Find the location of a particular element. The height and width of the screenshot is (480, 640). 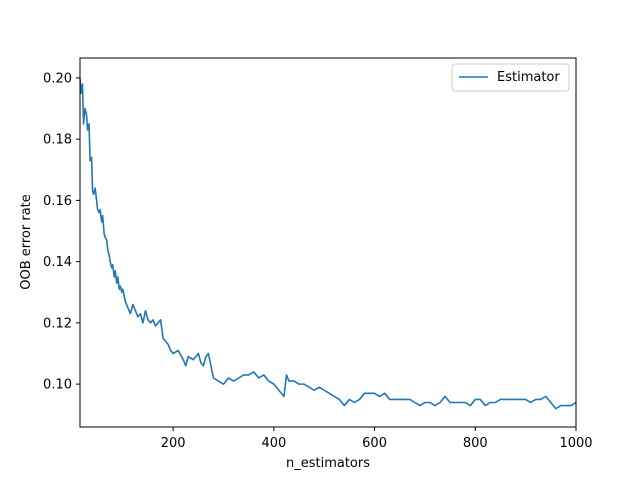

y-tick-label: 0.10 is located at coordinates (57, 385).